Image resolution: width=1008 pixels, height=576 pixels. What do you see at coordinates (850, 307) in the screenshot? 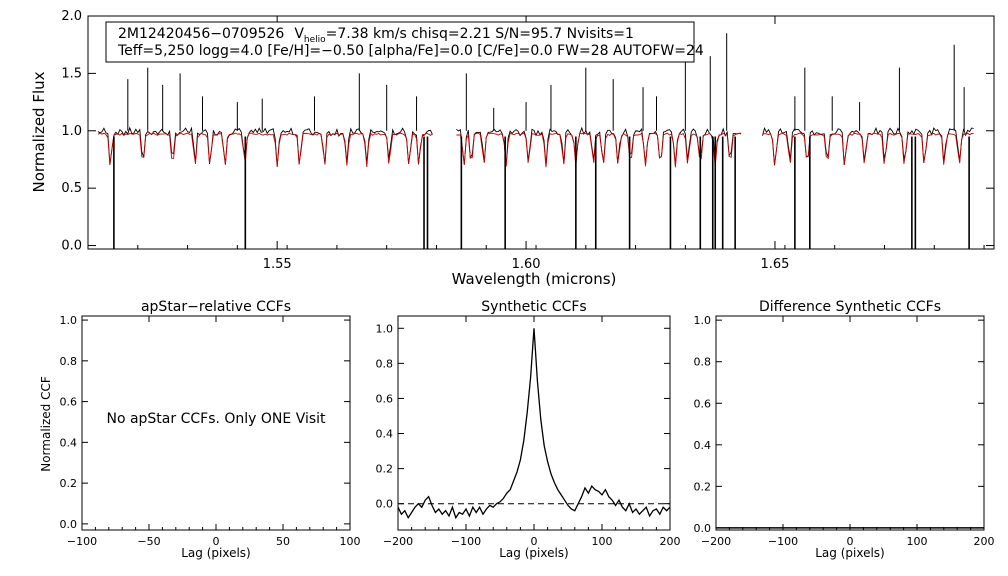
I see `difference-ccf-title: Difference Synthetic CCFs` at bounding box center [850, 307].